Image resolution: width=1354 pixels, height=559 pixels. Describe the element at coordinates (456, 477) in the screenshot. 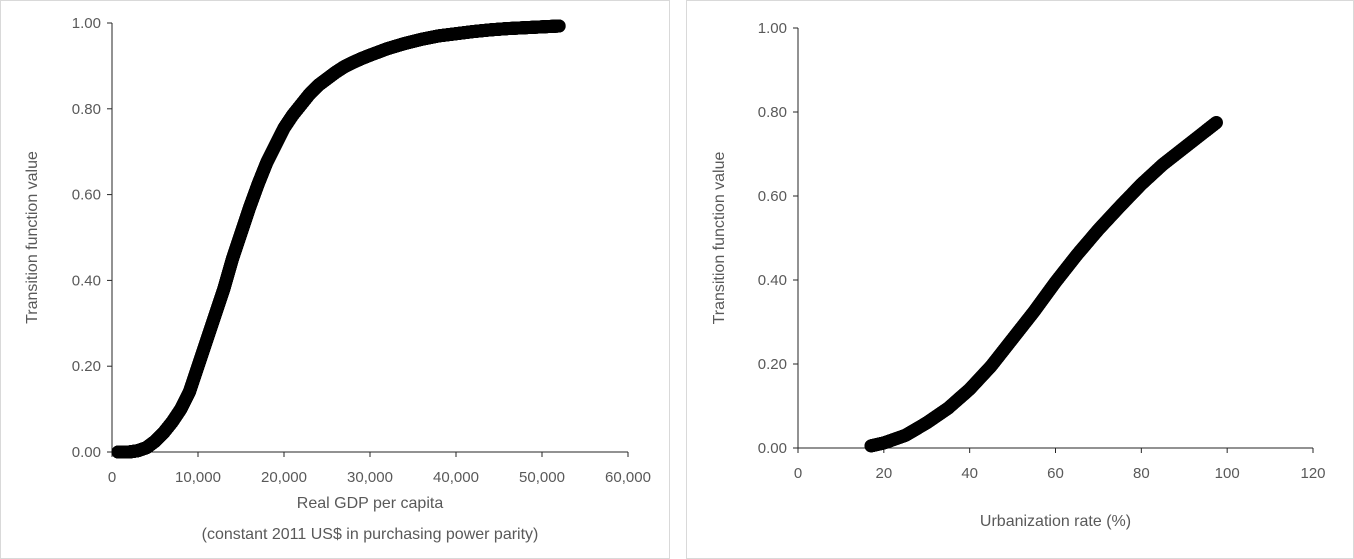

I see `x-tick-label: 40,000` at that location.